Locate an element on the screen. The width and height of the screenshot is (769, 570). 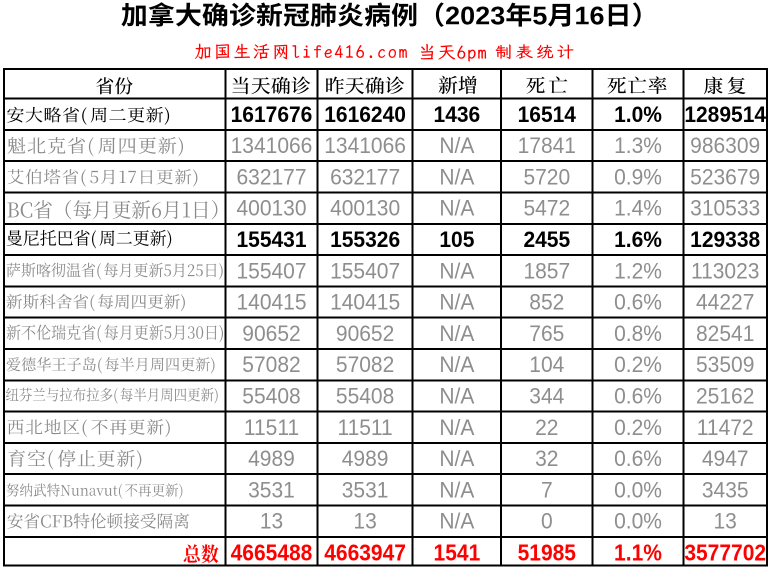
svg-text: 129338 is located at coordinates (725, 239).